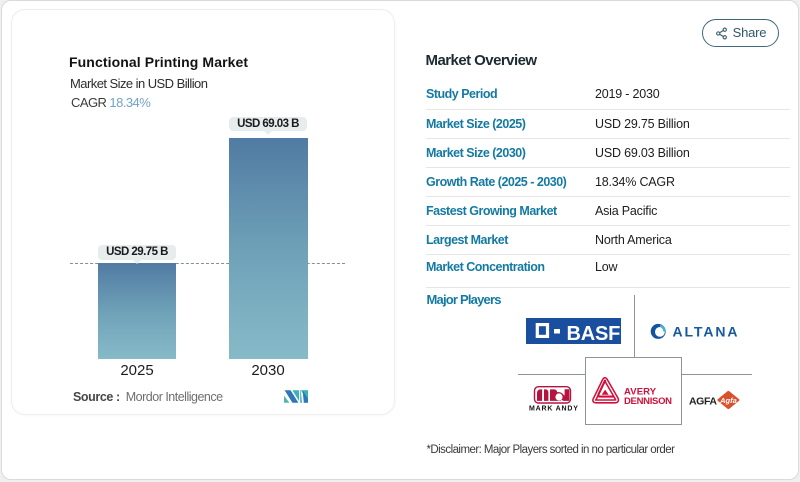  What do you see at coordinates (728, 400) in the screenshot?
I see `svg-text: Agfa` at bounding box center [728, 400].